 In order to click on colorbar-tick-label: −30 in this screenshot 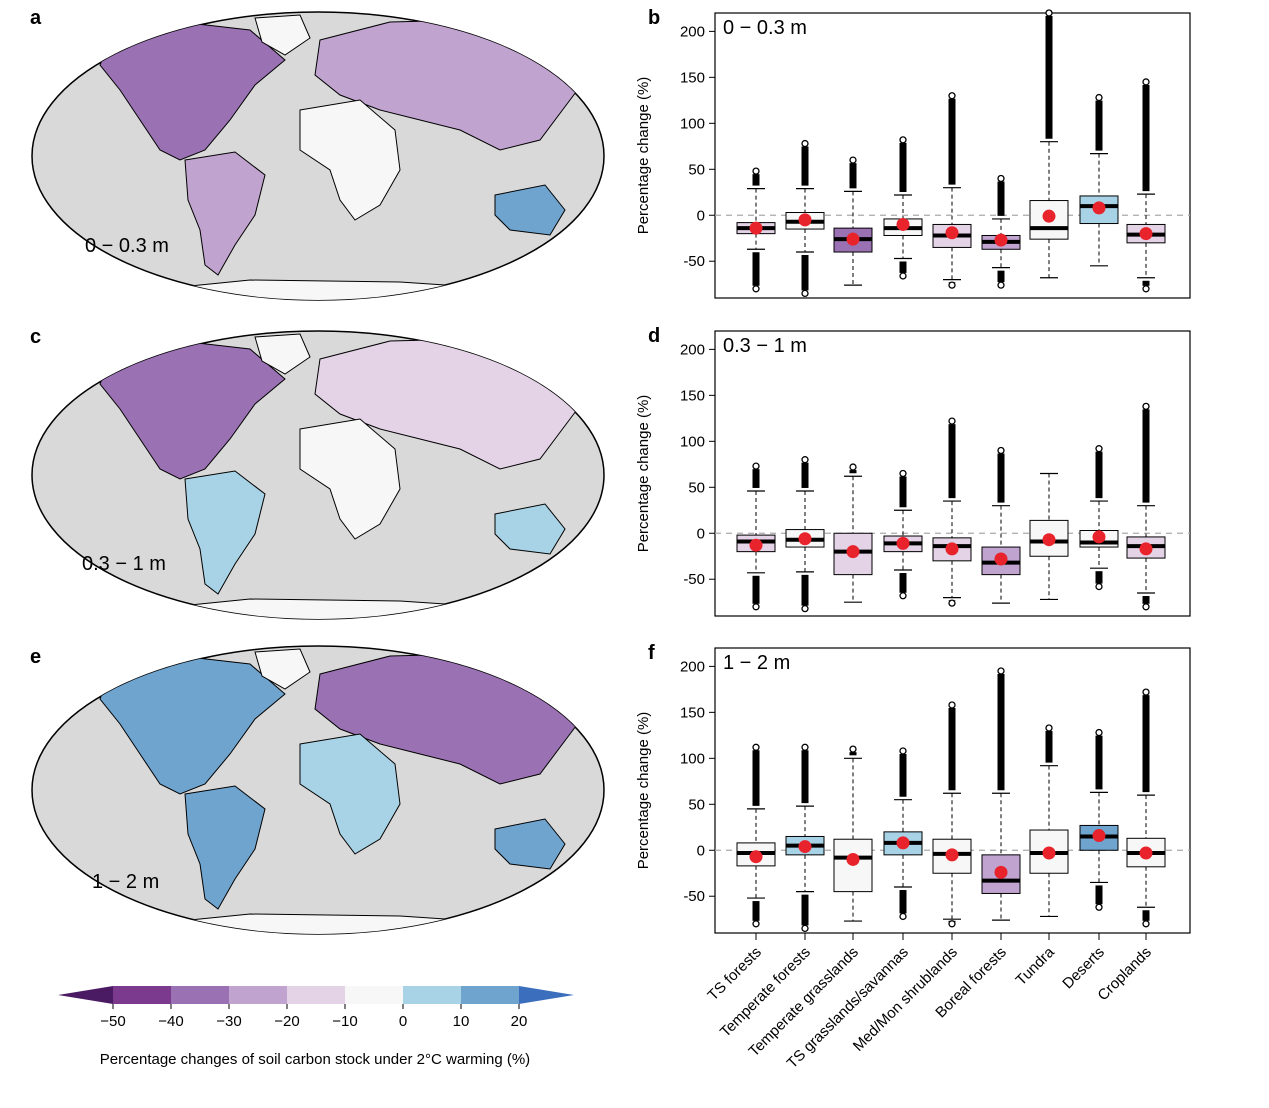, I will do `click(228, 1021)`.